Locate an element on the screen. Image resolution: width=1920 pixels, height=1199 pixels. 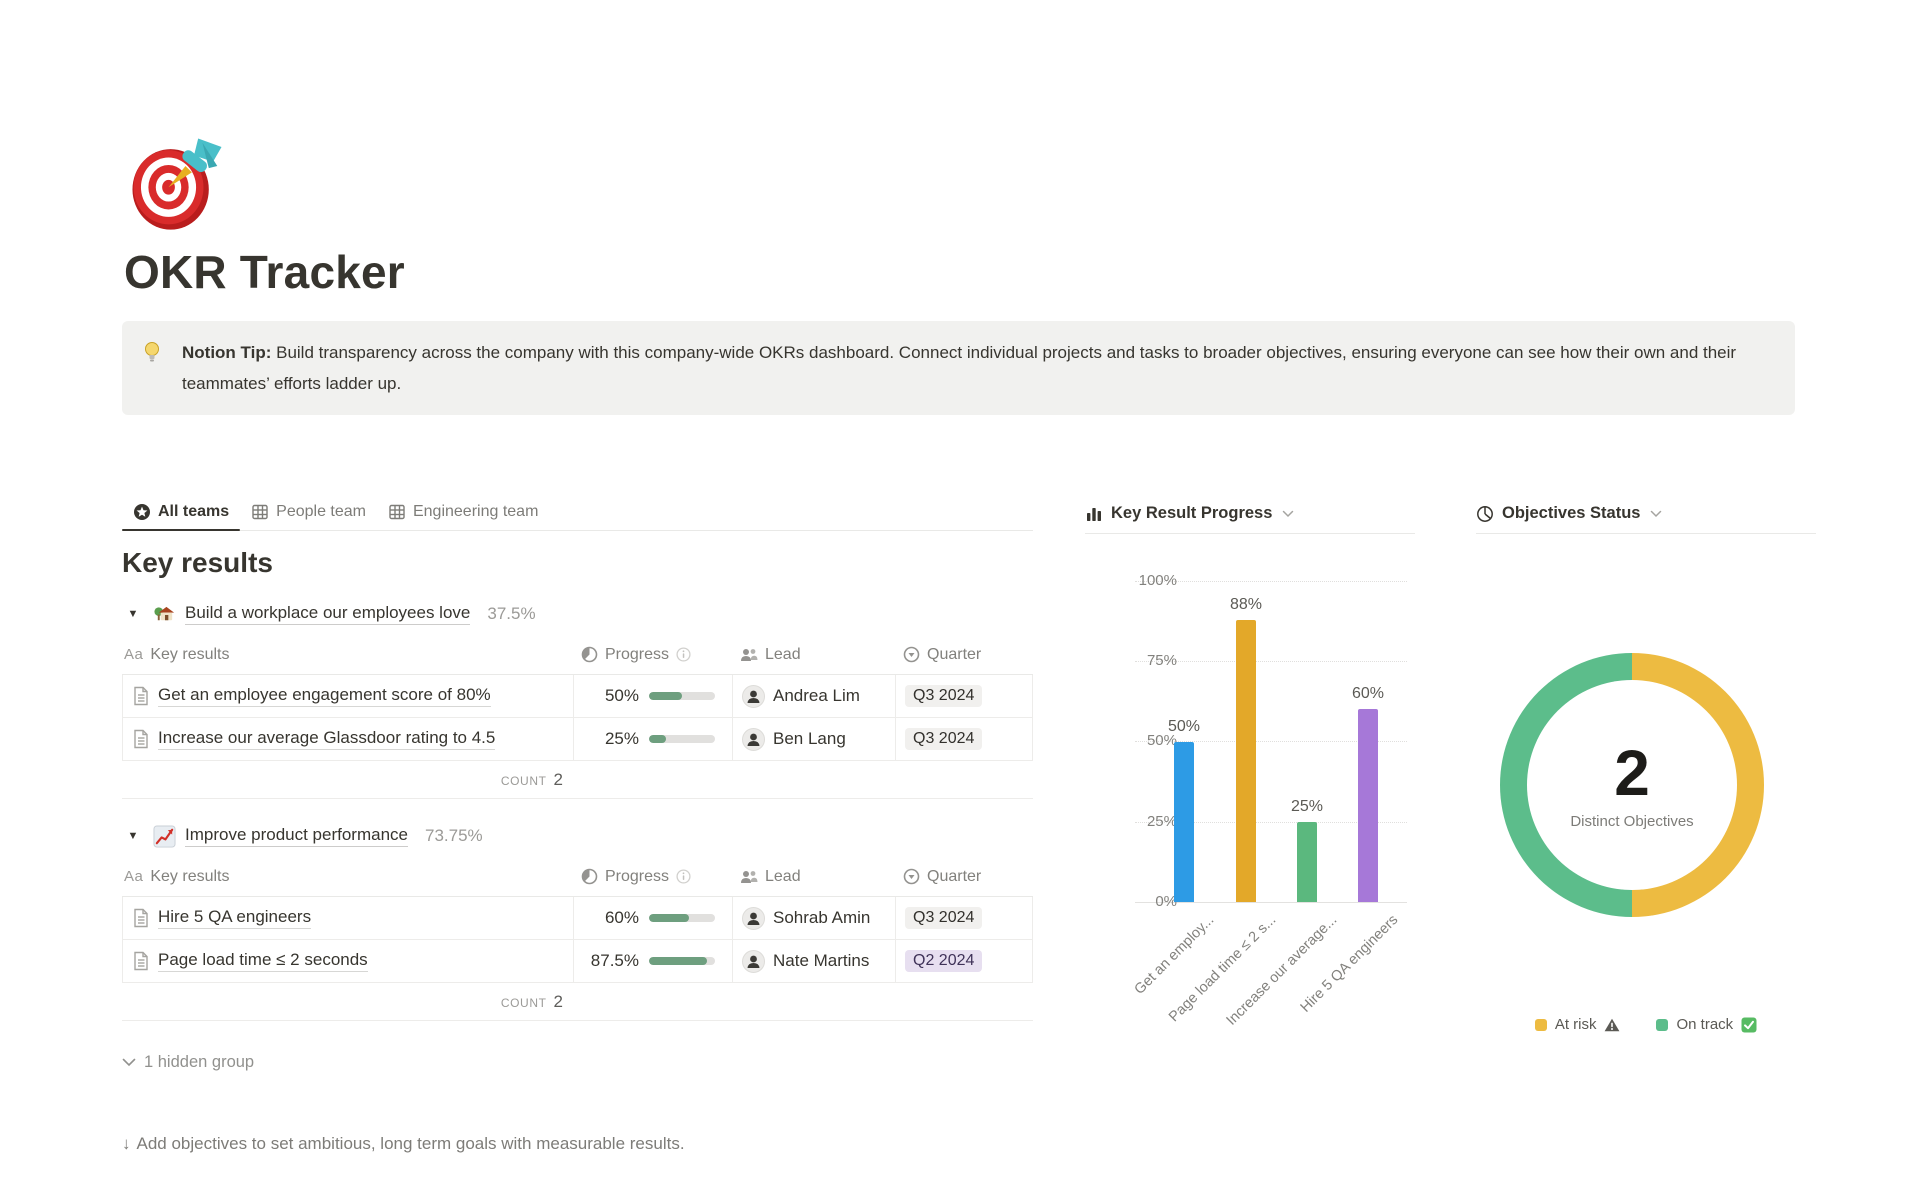
donut-center-label: Distinct Objectives is located at coordinates (1632, 821).